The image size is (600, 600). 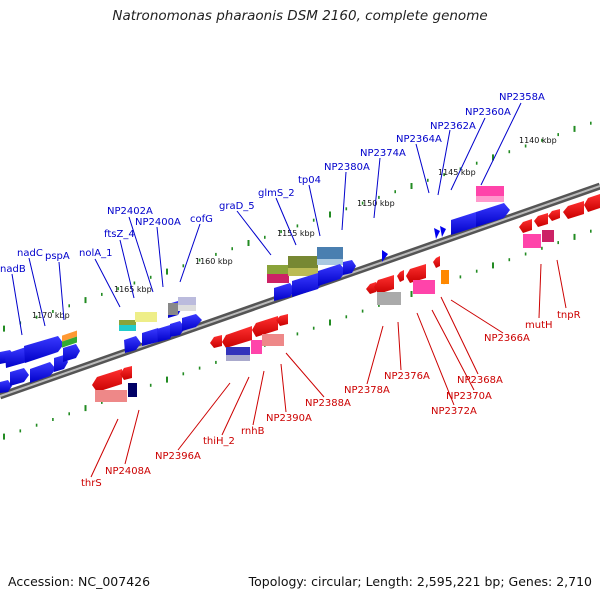 What do you see at coordinates (480, 380) in the screenshot?
I see `gene-label: NP2368A` at bounding box center [480, 380].